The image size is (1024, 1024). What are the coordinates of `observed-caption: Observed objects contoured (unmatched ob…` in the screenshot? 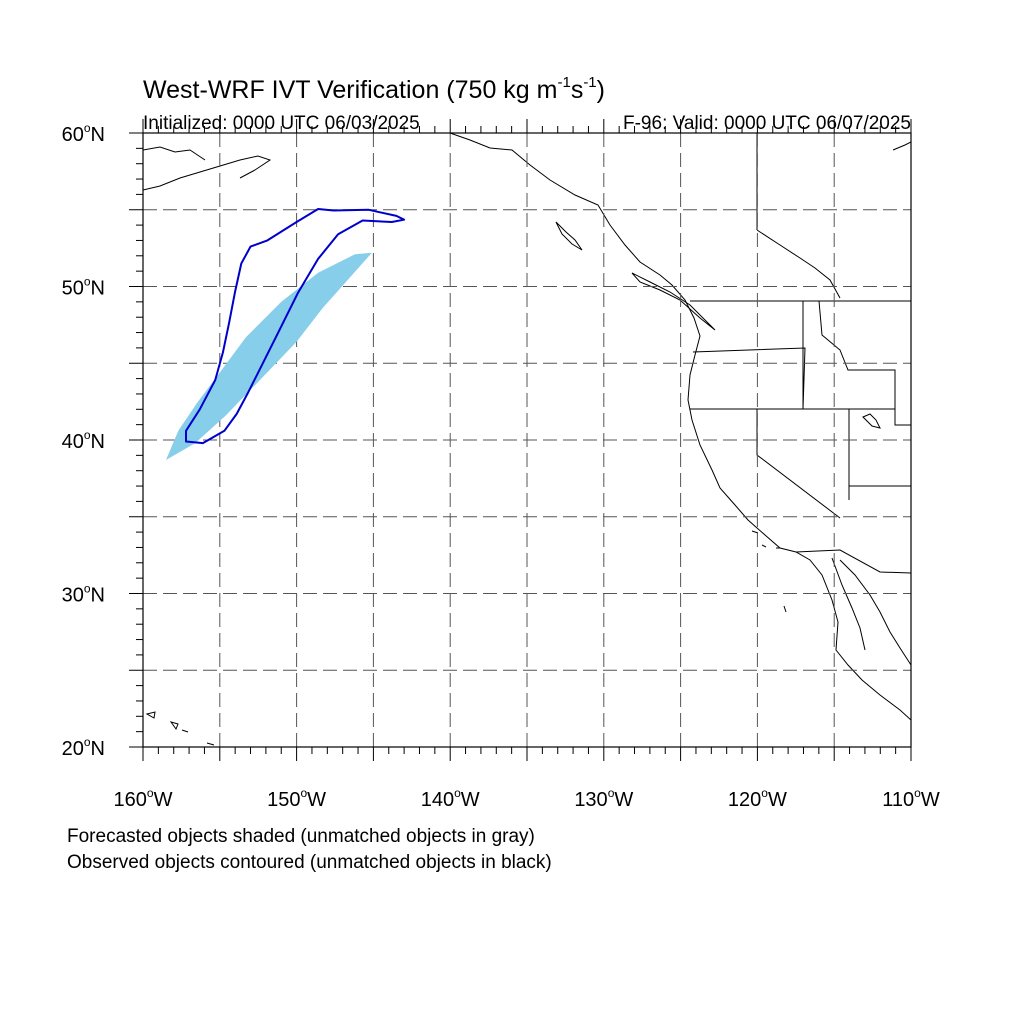 It's located at (309, 862).